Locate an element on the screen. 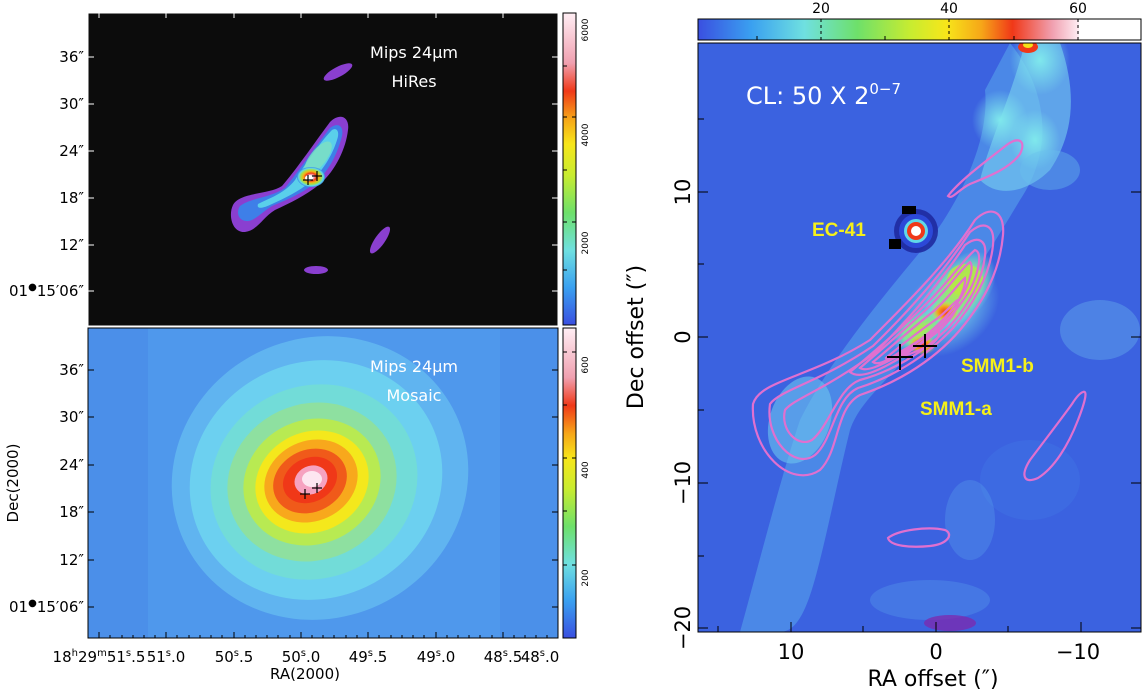  x-tick-label: 49s.5 is located at coordinates (368, 657).